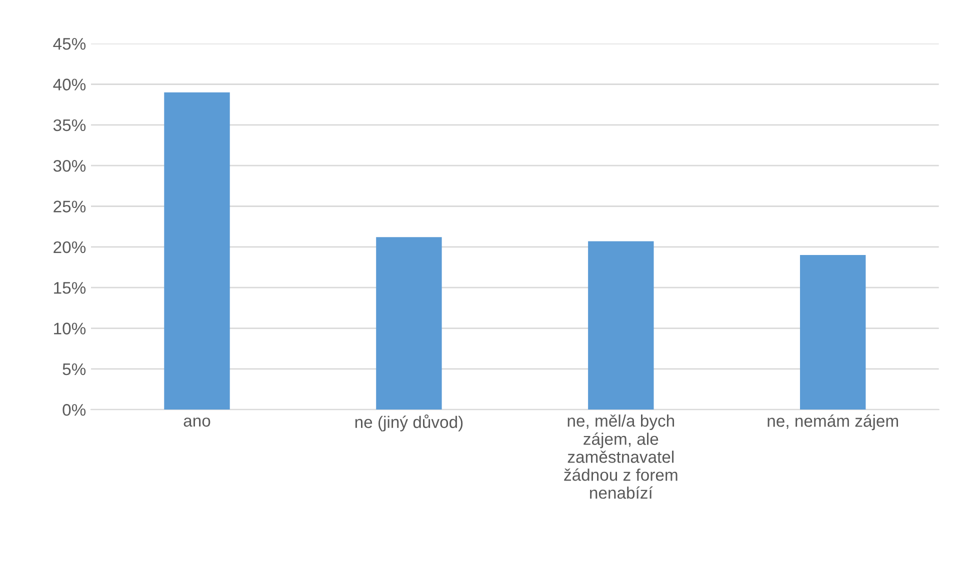 The height and width of the screenshot is (581, 958). I want to click on y-tick-label: 30%, so click(69, 166).